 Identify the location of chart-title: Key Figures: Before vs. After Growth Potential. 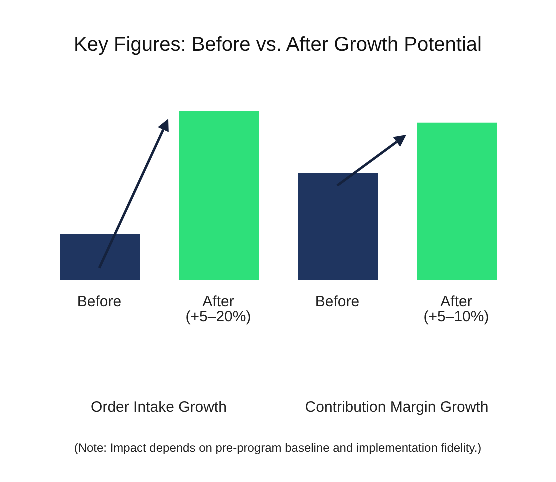
(278, 45).